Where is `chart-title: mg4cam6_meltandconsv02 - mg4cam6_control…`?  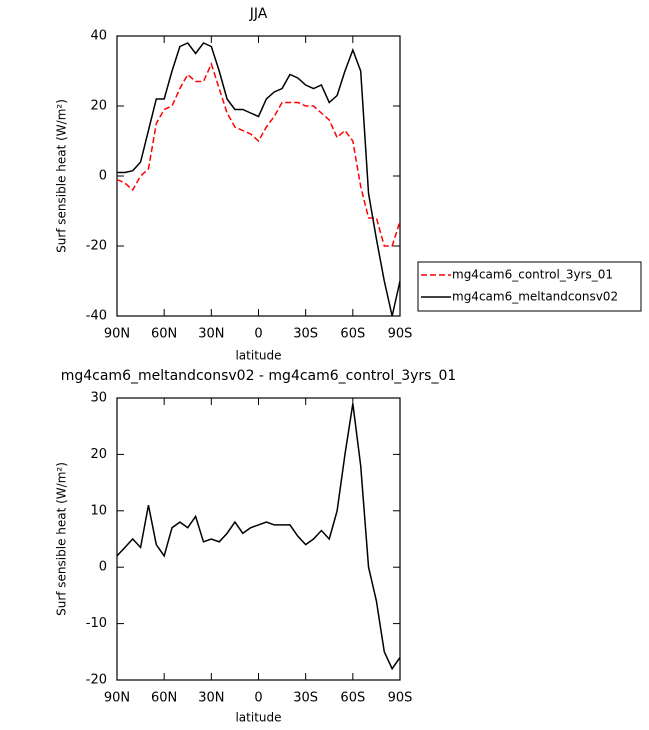 chart-title: mg4cam6_meltandconsv02 - mg4cam6_control… is located at coordinates (259, 376).